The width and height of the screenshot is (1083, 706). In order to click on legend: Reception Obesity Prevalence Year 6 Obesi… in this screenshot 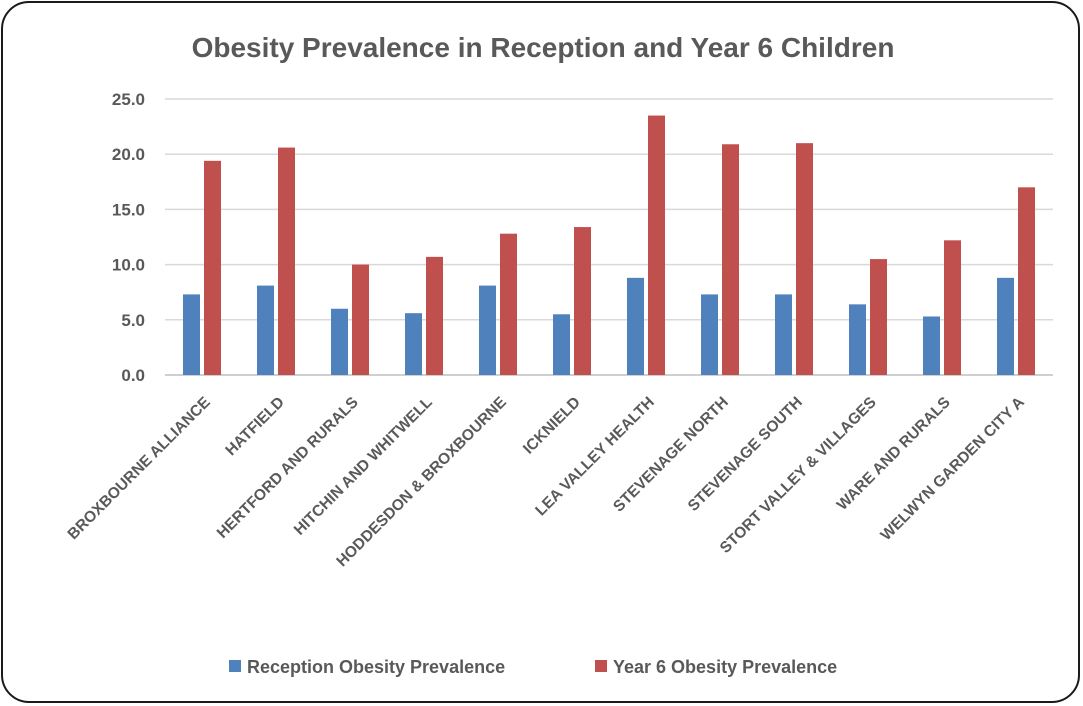, I will do `click(533, 667)`.